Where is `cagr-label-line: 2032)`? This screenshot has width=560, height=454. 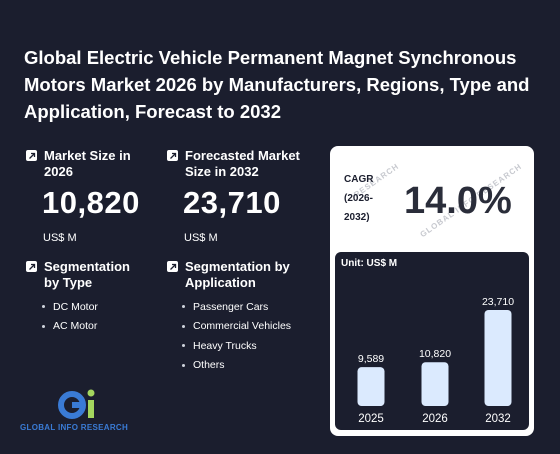 cagr-label-line: 2032) is located at coordinates (357, 217).